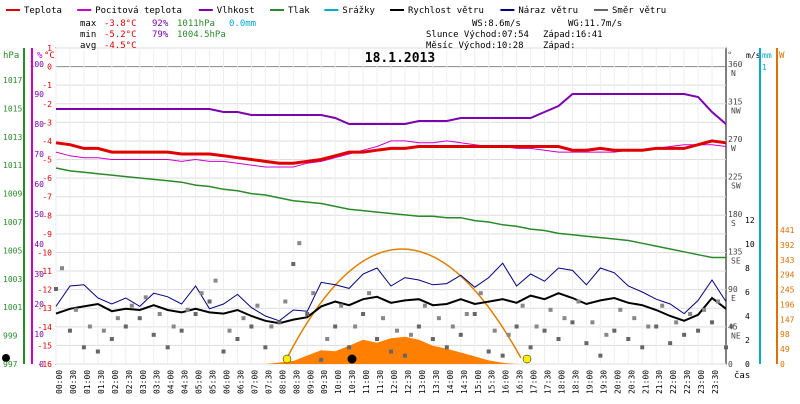  What do you see at coordinates (733, 73) in the screenshot?
I see `direction-tick-label: N` at bounding box center [733, 73].